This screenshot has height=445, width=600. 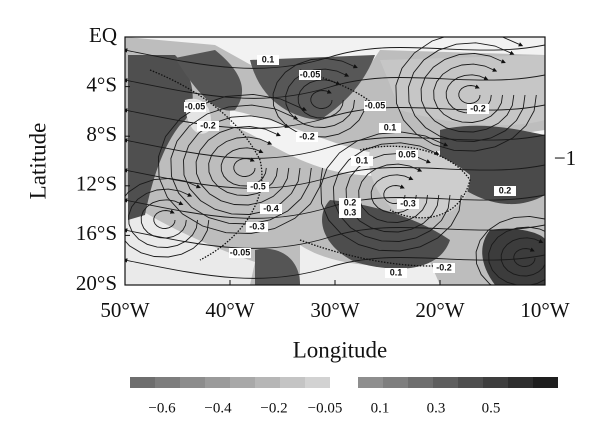 What do you see at coordinates (273, 408) in the screenshot?
I see `colorbar-label: −0.2` at bounding box center [273, 408].